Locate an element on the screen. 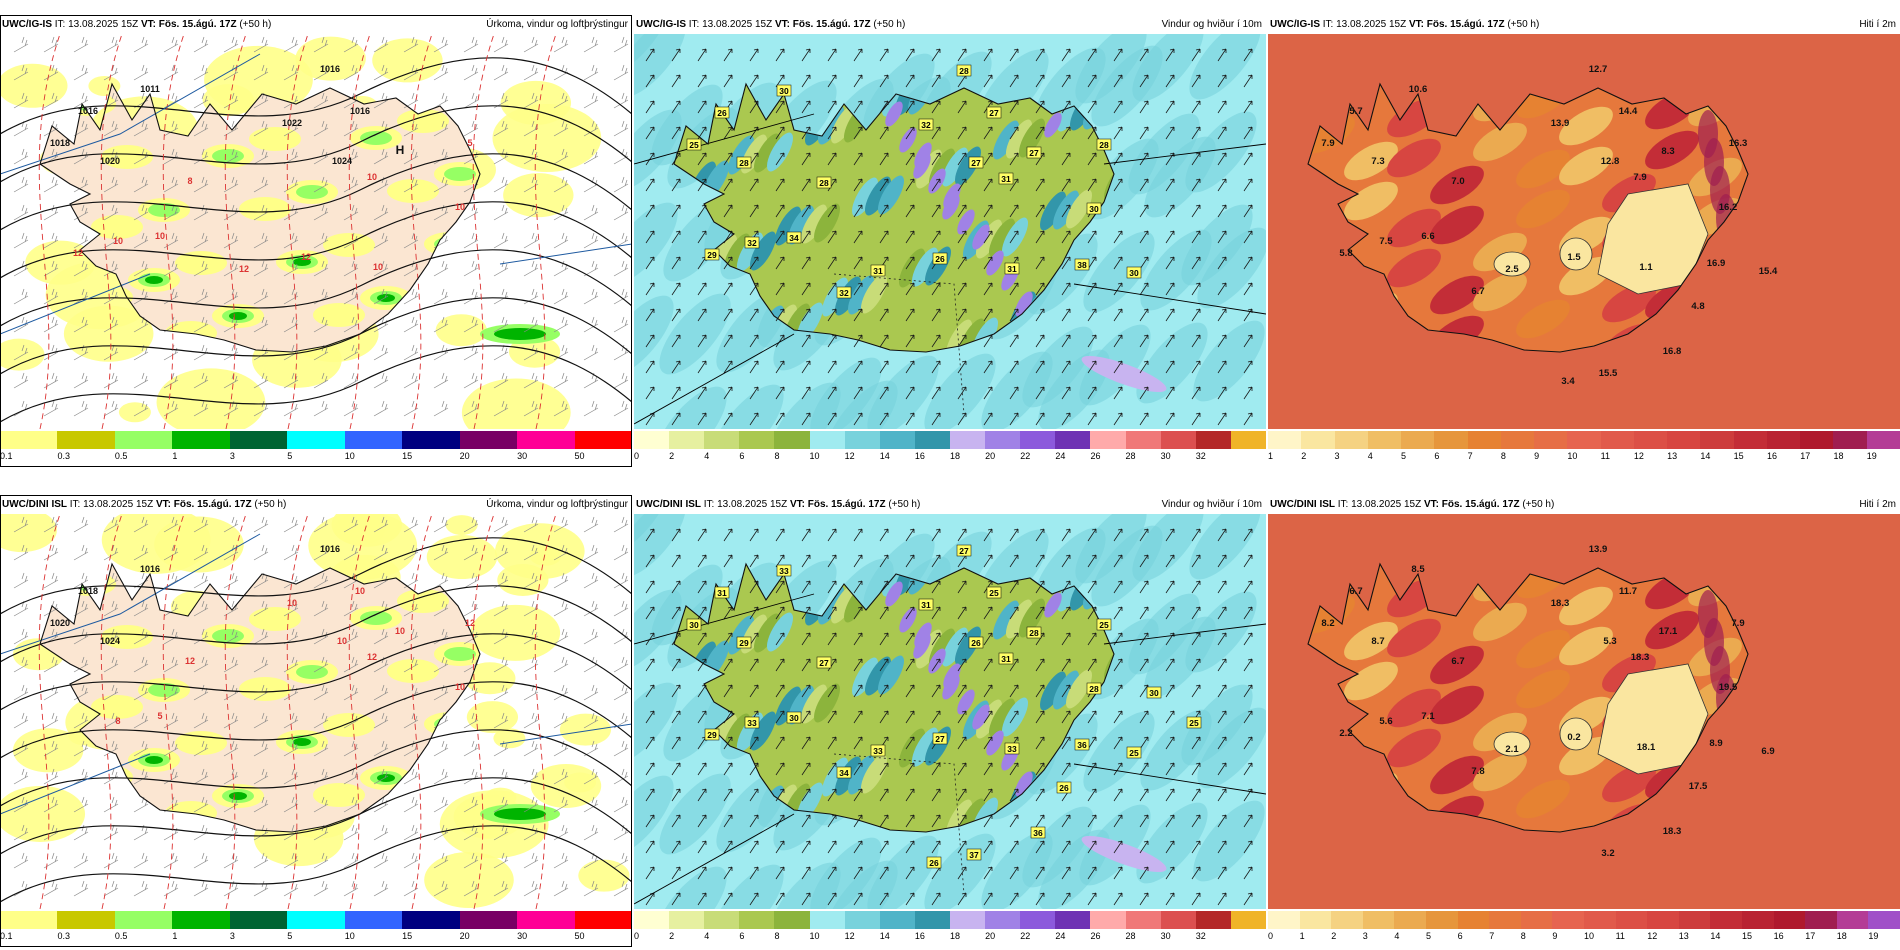  colorbar-tick: 0 is located at coordinates (637, 456).